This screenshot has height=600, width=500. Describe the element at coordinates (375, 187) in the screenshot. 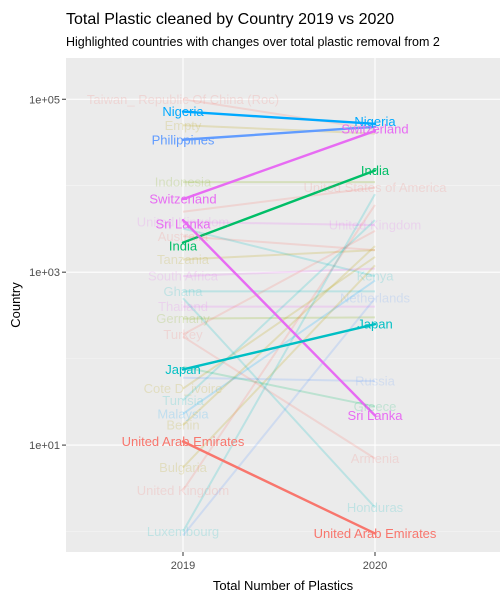

I see `country-label-faded: United States of America` at that location.